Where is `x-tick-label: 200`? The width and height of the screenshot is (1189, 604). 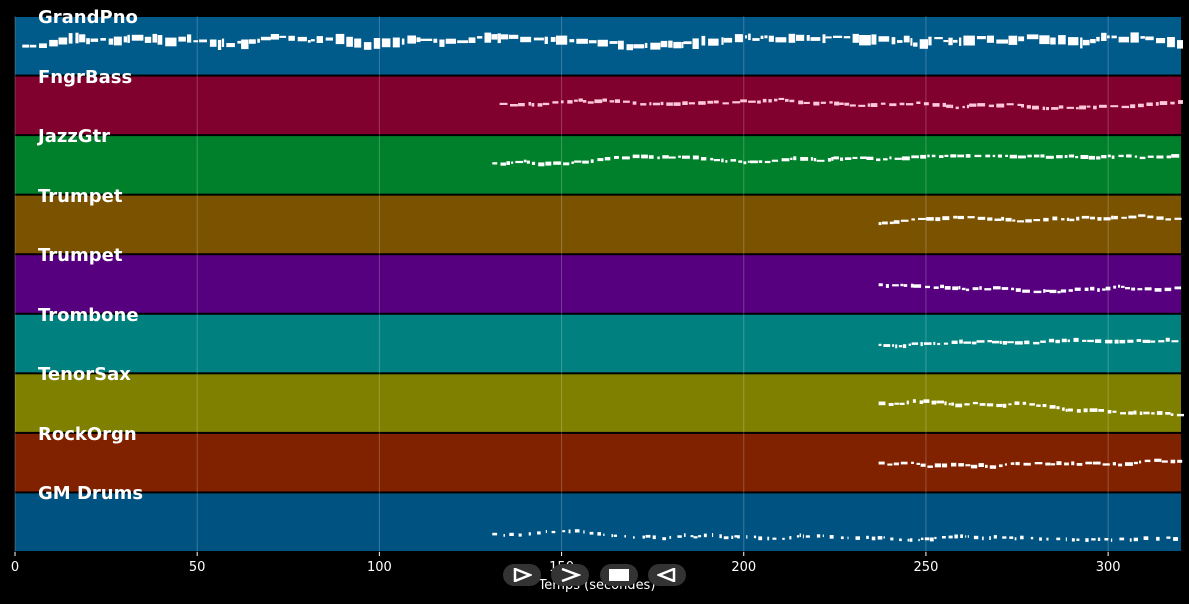 x-tick-label: 200 is located at coordinates (744, 567).